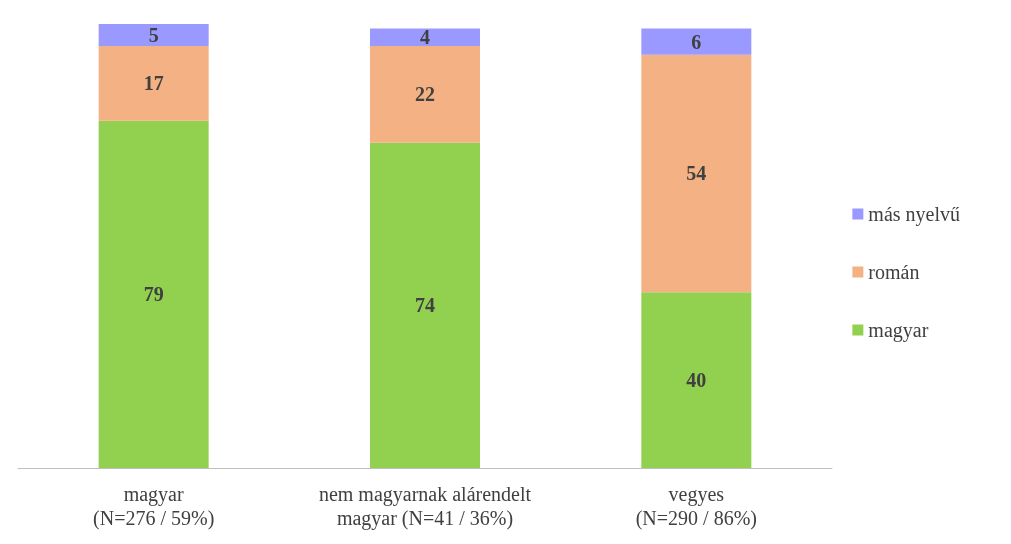 This screenshot has height=544, width=1011. What do you see at coordinates (914, 214) in the screenshot?
I see `legend-label: más nyelvű` at bounding box center [914, 214].